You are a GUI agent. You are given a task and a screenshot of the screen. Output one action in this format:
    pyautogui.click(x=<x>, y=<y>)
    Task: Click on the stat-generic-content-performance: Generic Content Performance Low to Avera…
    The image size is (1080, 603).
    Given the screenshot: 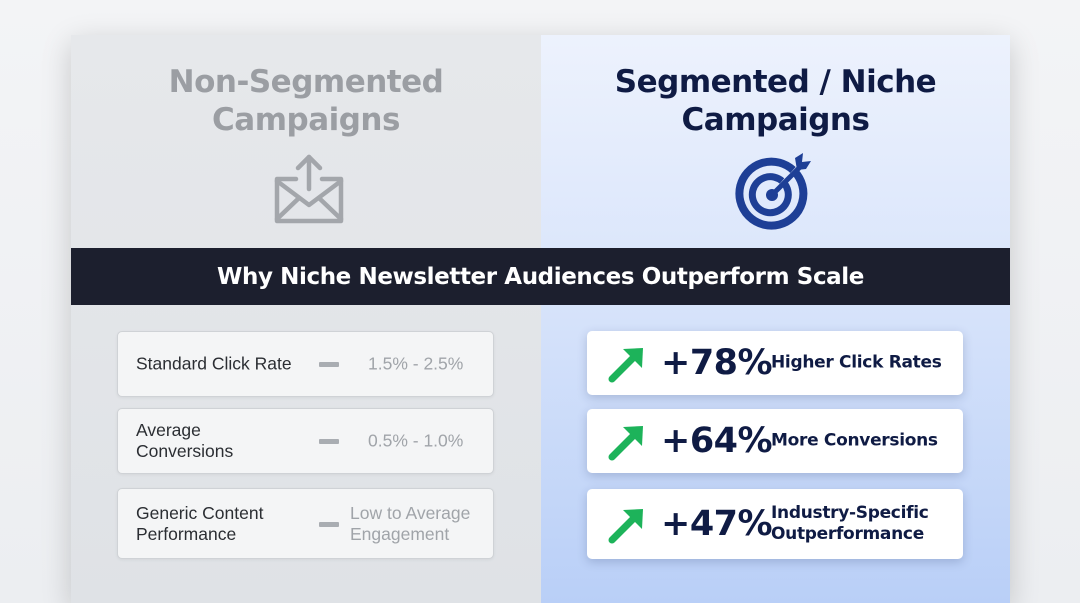 What is the action you would take?
    pyautogui.click(x=305, y=523)
    